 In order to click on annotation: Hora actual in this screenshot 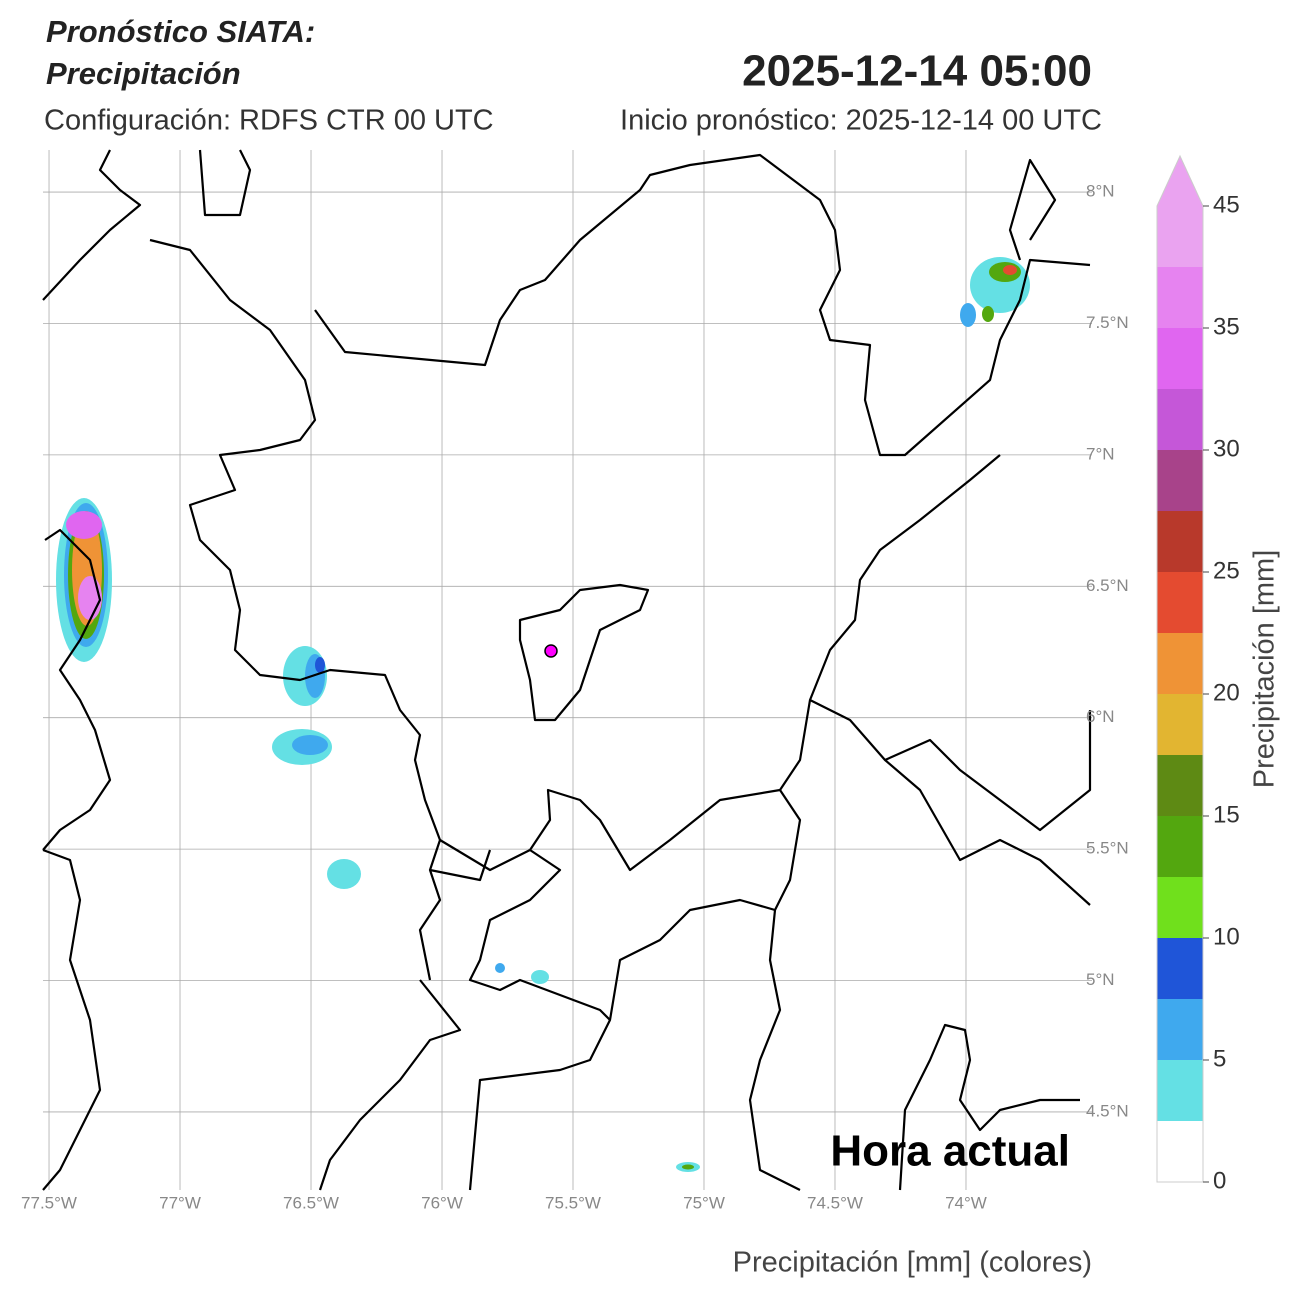, I will do `click(950, 1151)`.